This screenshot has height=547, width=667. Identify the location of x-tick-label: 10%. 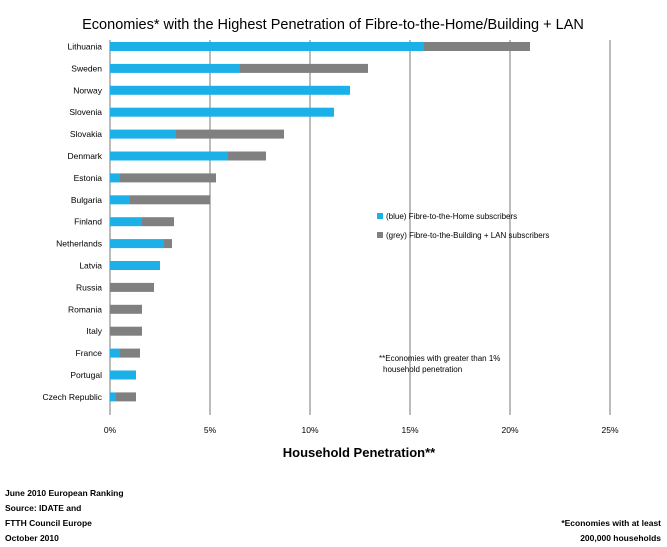
(309, 430).